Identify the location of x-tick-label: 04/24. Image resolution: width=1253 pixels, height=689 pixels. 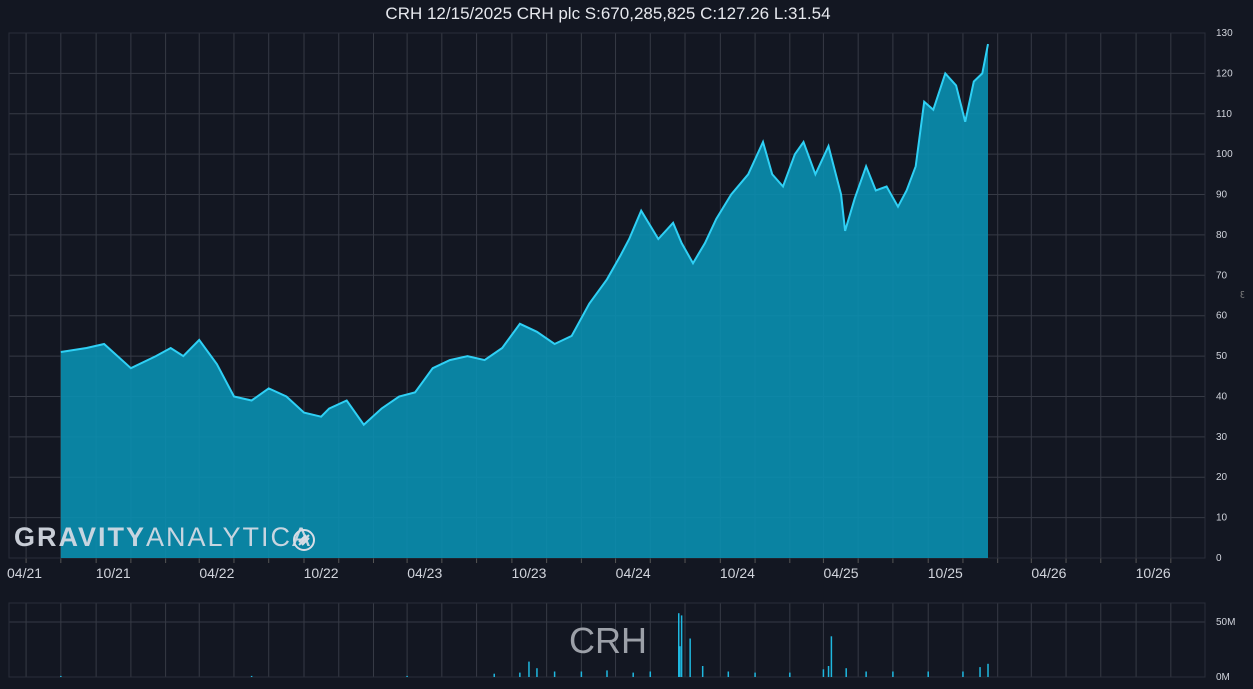
(633, 573).